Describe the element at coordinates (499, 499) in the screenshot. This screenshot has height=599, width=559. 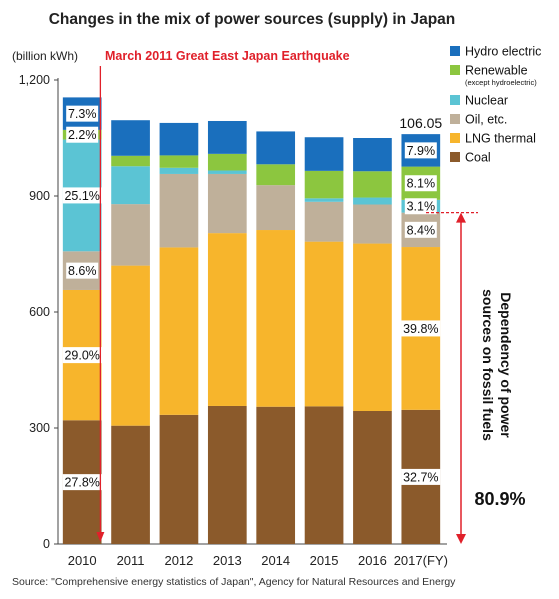
I see `fossil-value: 80.9%` at that location.